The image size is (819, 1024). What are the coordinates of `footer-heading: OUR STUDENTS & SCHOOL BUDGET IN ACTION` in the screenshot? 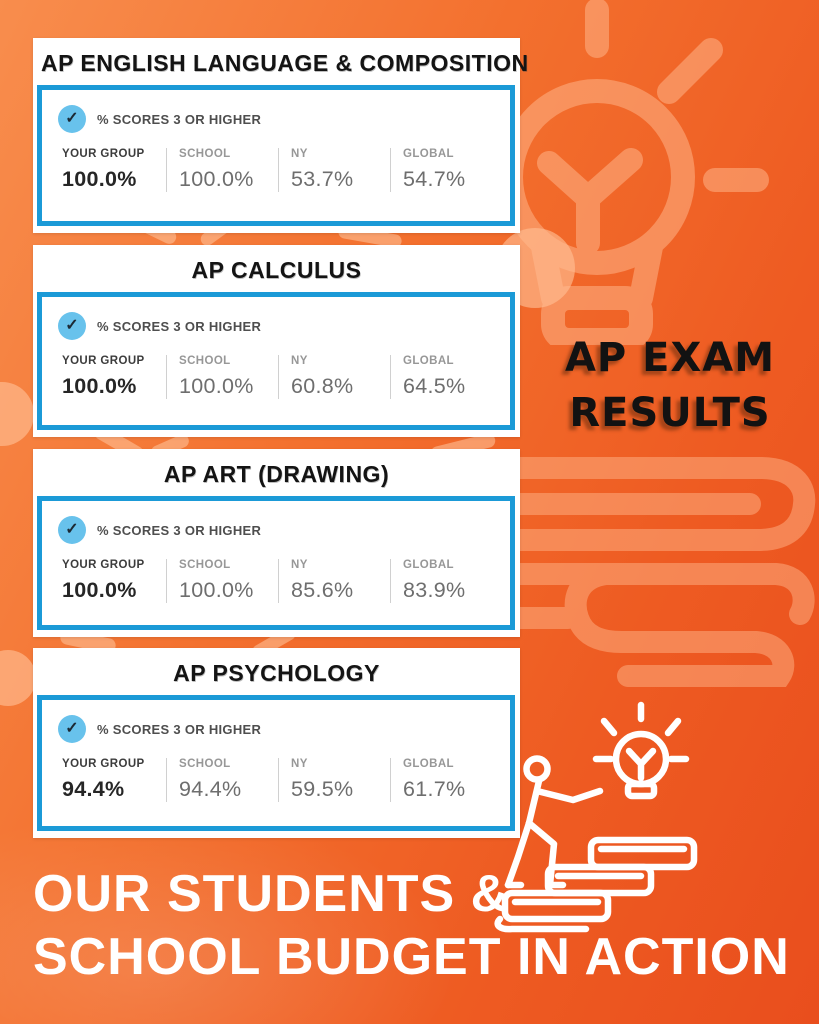 It's located at (411, 926).